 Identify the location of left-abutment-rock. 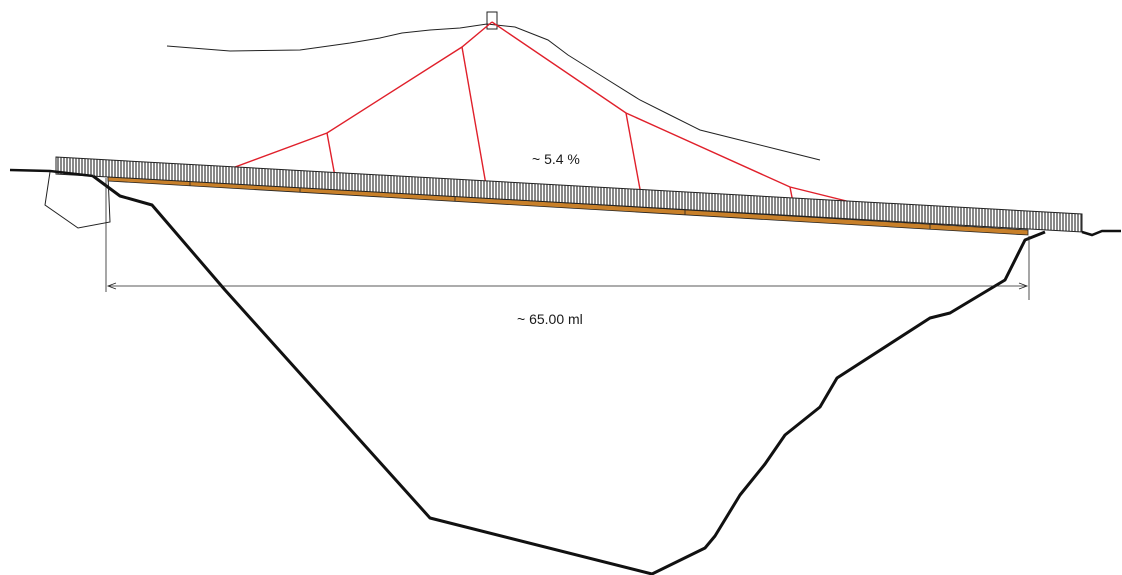
(77, 200).